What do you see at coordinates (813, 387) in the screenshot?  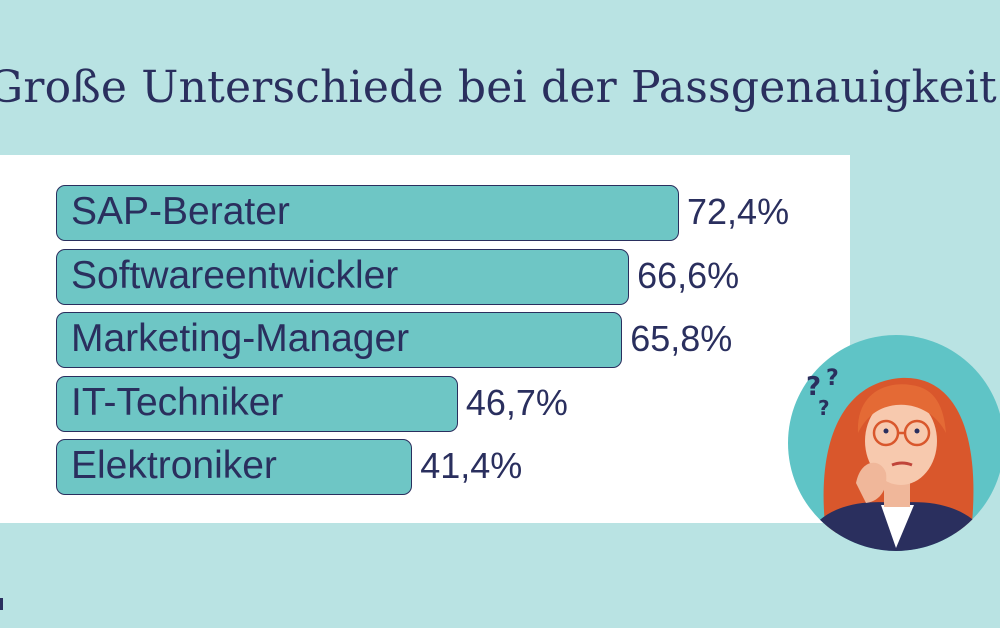 I see `question-mark-icon: ?` at bounding box center [813, 387].